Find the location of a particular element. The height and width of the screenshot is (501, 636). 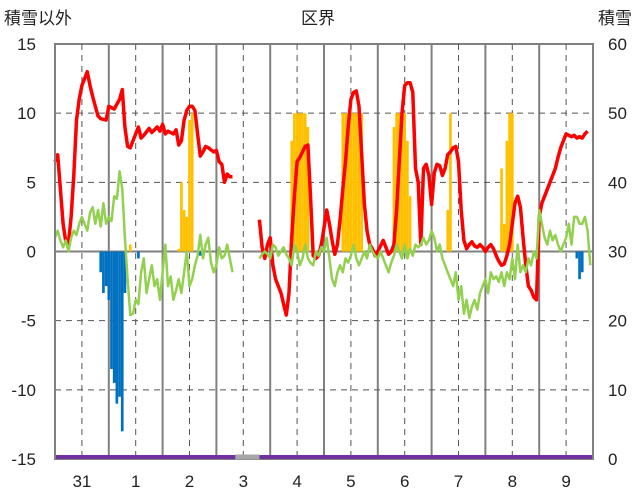

x-tick: 9 is located at coordinates (565, 481).